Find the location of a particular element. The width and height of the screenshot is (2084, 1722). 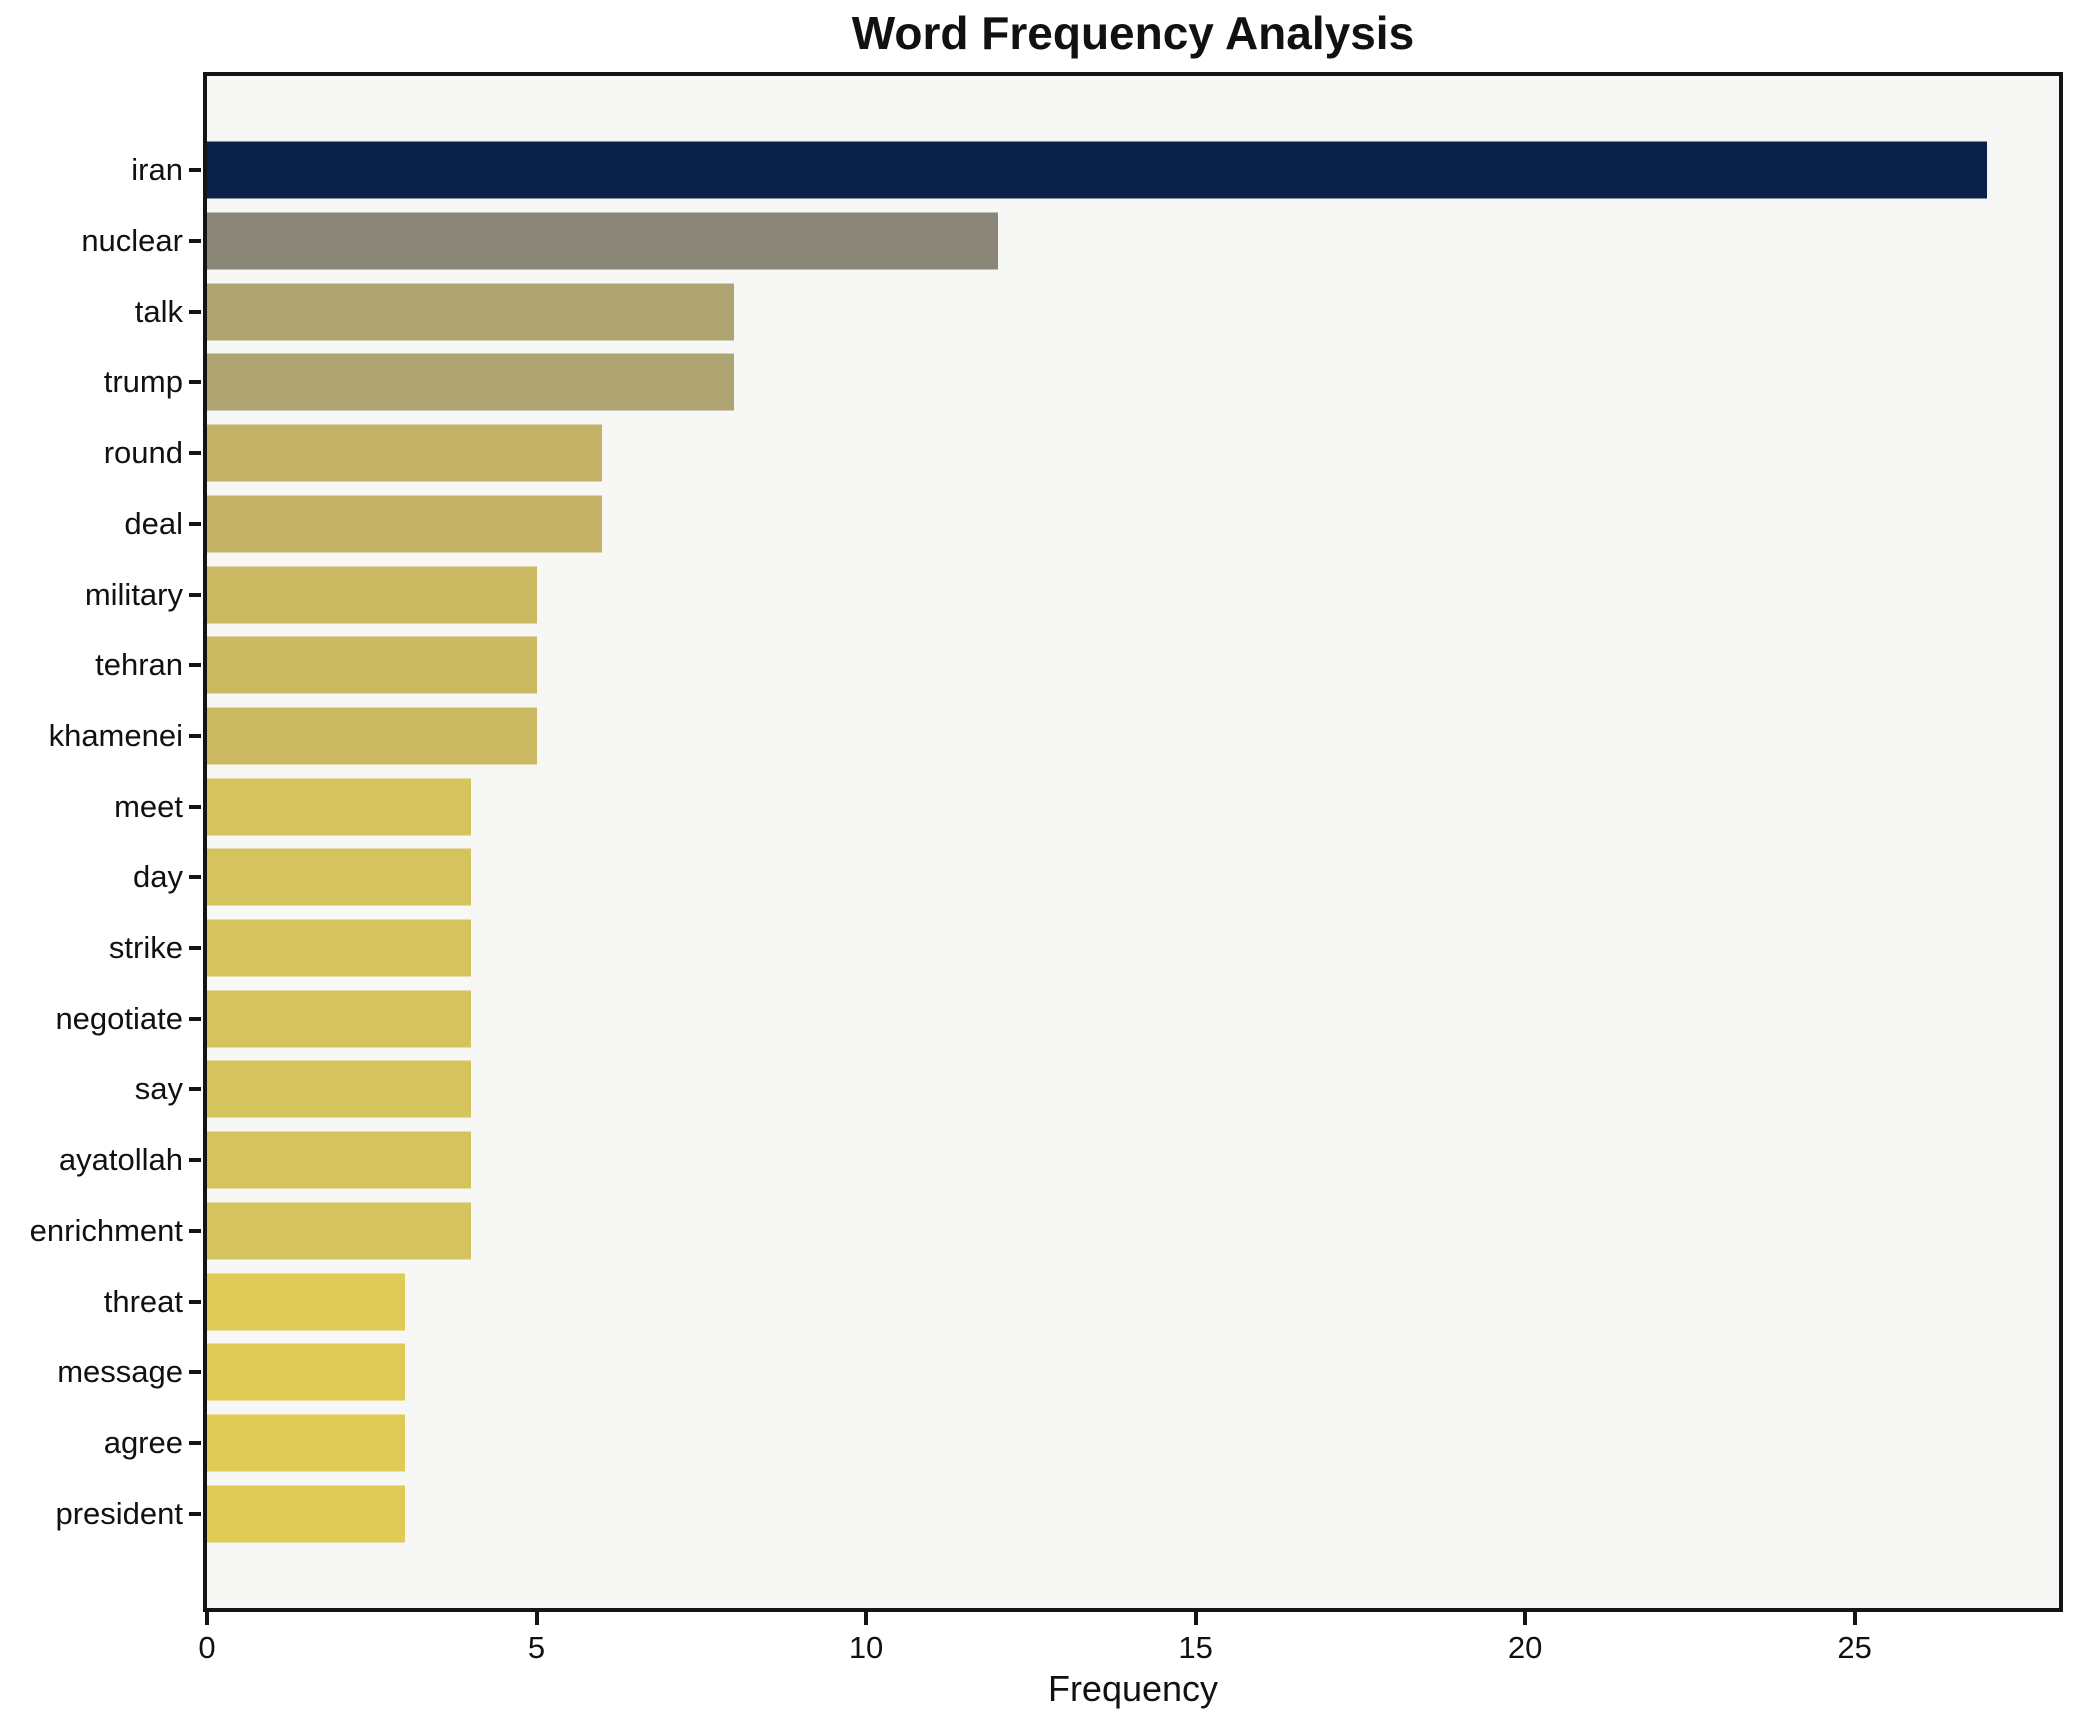

bar-row-message: message is located at coordinates (1058, 1372).